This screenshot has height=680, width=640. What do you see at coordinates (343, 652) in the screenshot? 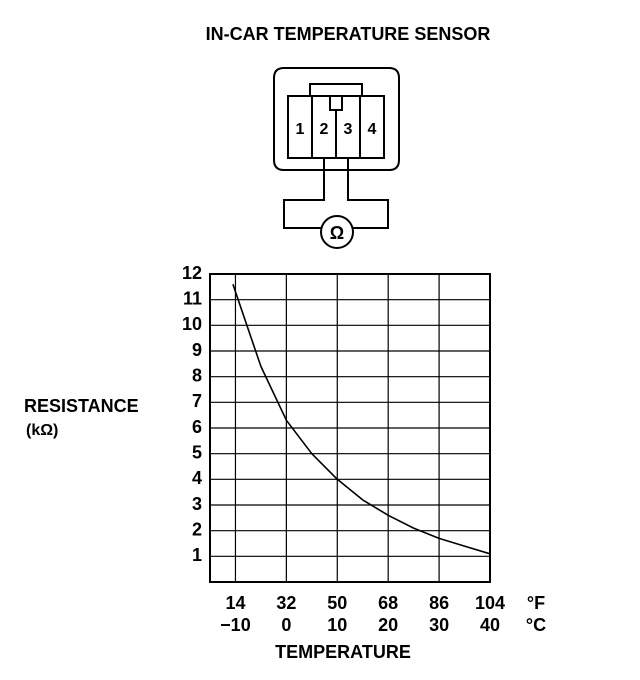
I see `x-axis-label: TEMPERATURE` at bounding box center [343, 652].